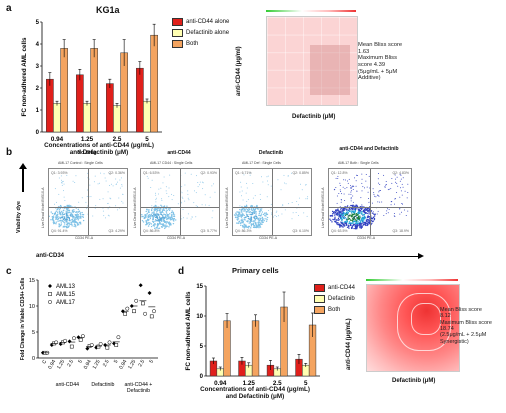  What do you see at coordinates (88, 202) in the screenshot?
I see `flow-plot: Q1: 3.93% Q2: 0.36% Q3: 4.29% Q4: 91.4%` at bounding box center [88, 202].